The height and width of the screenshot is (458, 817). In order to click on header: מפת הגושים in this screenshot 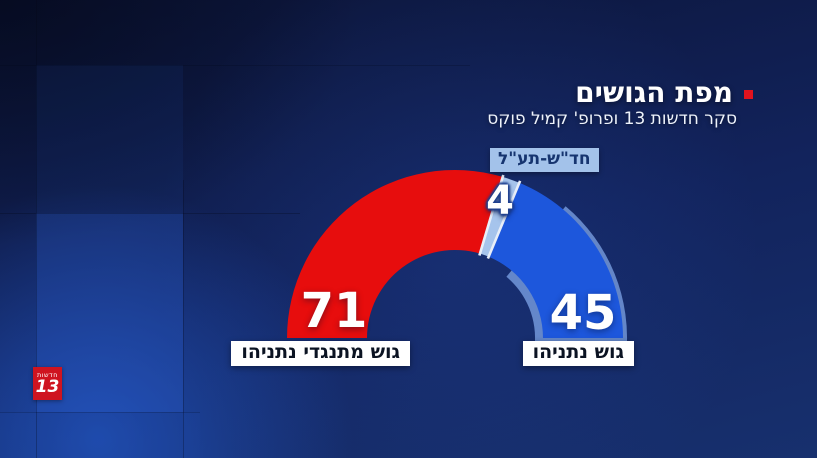, I will do `click(664, 92)`.